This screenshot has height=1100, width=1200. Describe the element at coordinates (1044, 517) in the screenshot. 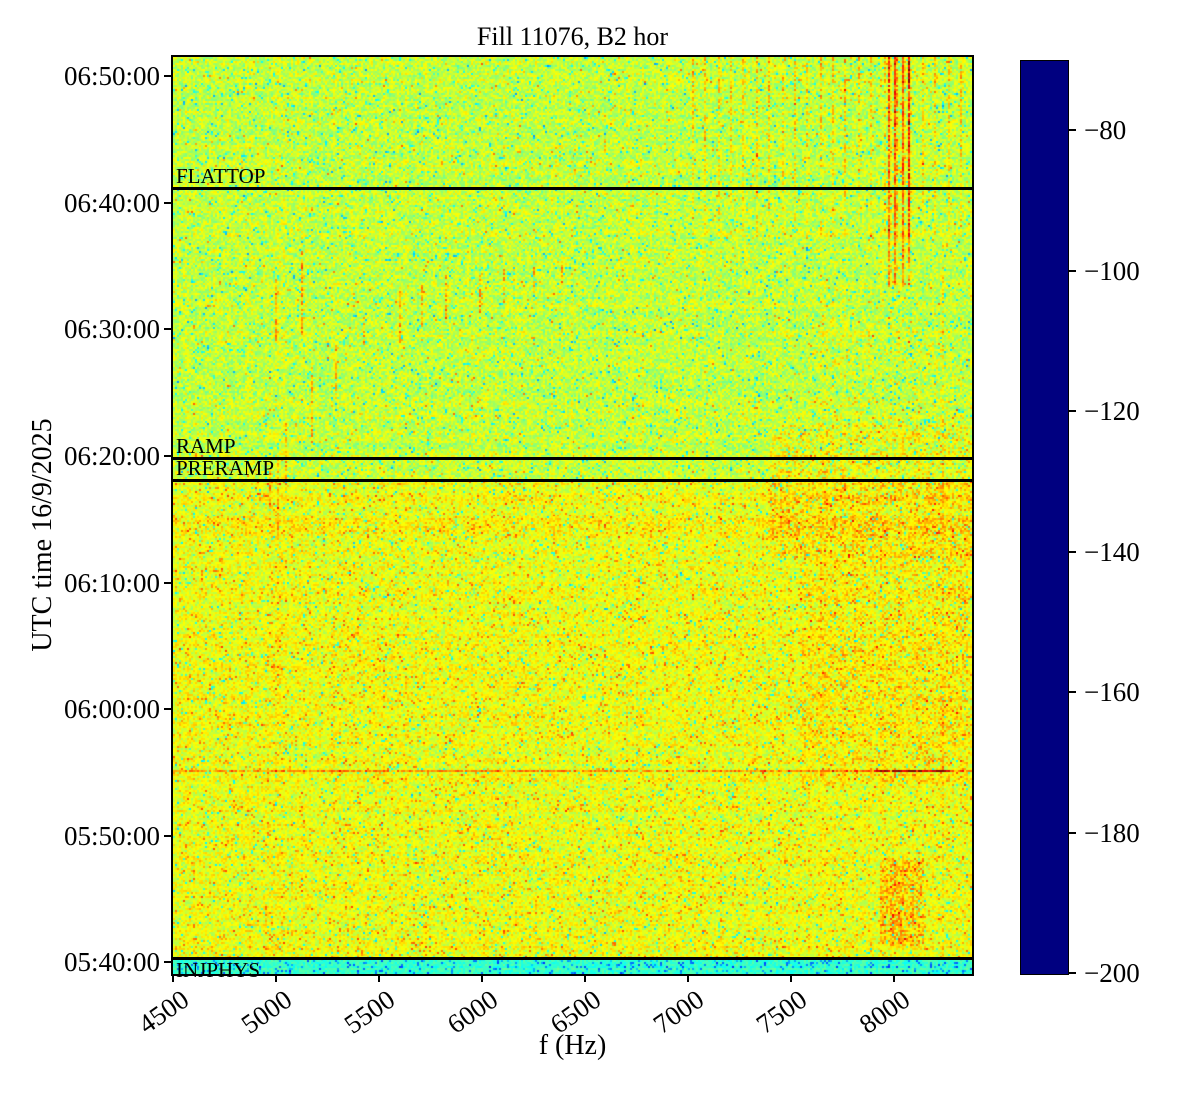

I see `colorbar` at that location.